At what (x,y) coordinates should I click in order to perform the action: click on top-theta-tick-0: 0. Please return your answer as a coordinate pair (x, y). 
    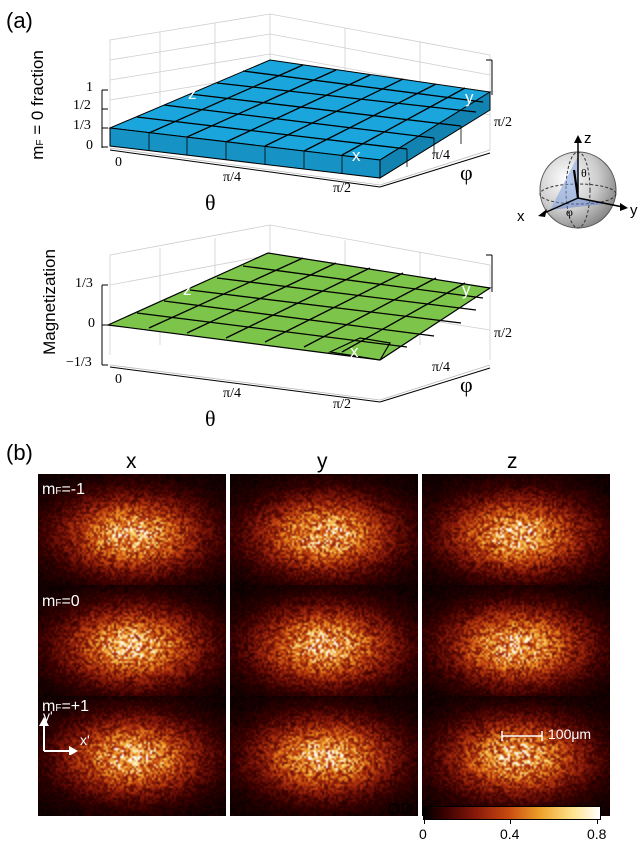
    Looking at the image, I should click on (118, 162).